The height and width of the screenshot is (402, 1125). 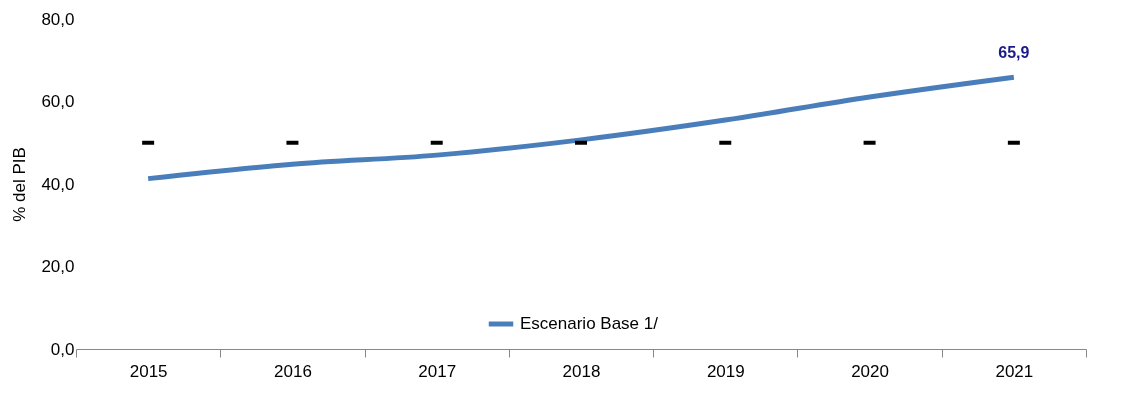 I want to click on y-tick-label: 40,0, so click(x=58, y=184).